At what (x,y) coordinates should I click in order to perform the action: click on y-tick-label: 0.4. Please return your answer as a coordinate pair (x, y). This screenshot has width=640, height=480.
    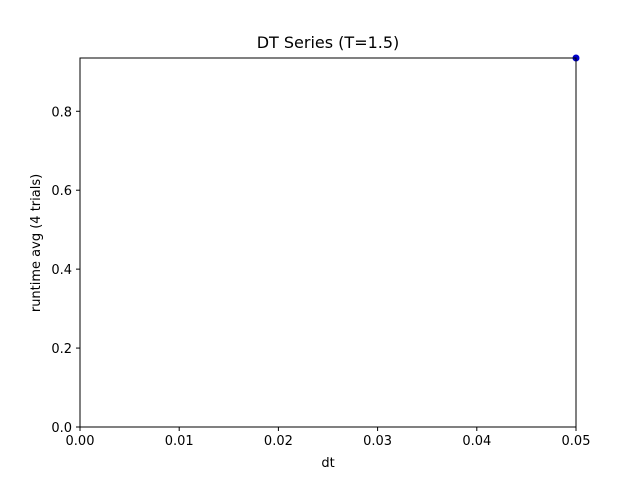
    Looking at the image, I should click on (61, 270).